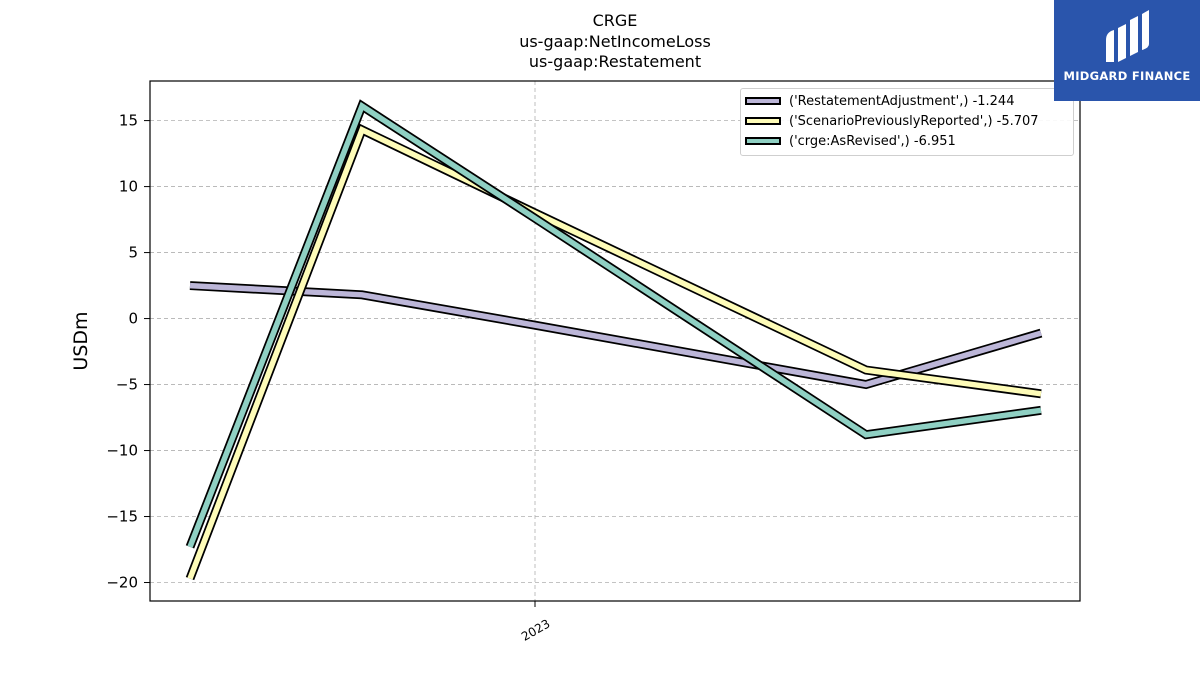 This screenshot has width=1200, height=675. What do you see at coordinates (615, 61) in the screenshot?
I see `chart-title-subject: us-gaap:Restatement` at bounding box center [615, 61].